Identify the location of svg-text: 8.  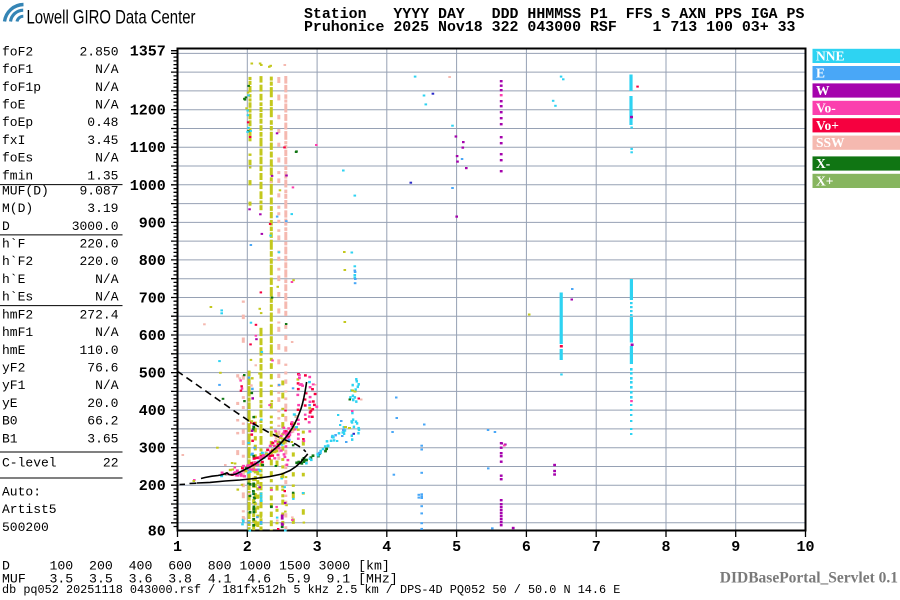
(665, 547).